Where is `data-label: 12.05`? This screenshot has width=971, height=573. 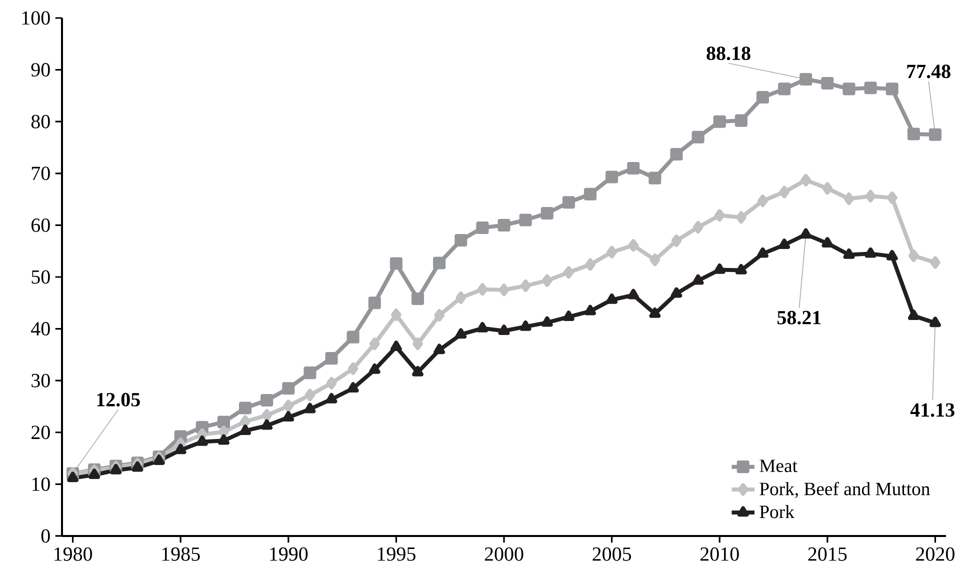 data-label: 12.05 is located at coordinates (118, 399).